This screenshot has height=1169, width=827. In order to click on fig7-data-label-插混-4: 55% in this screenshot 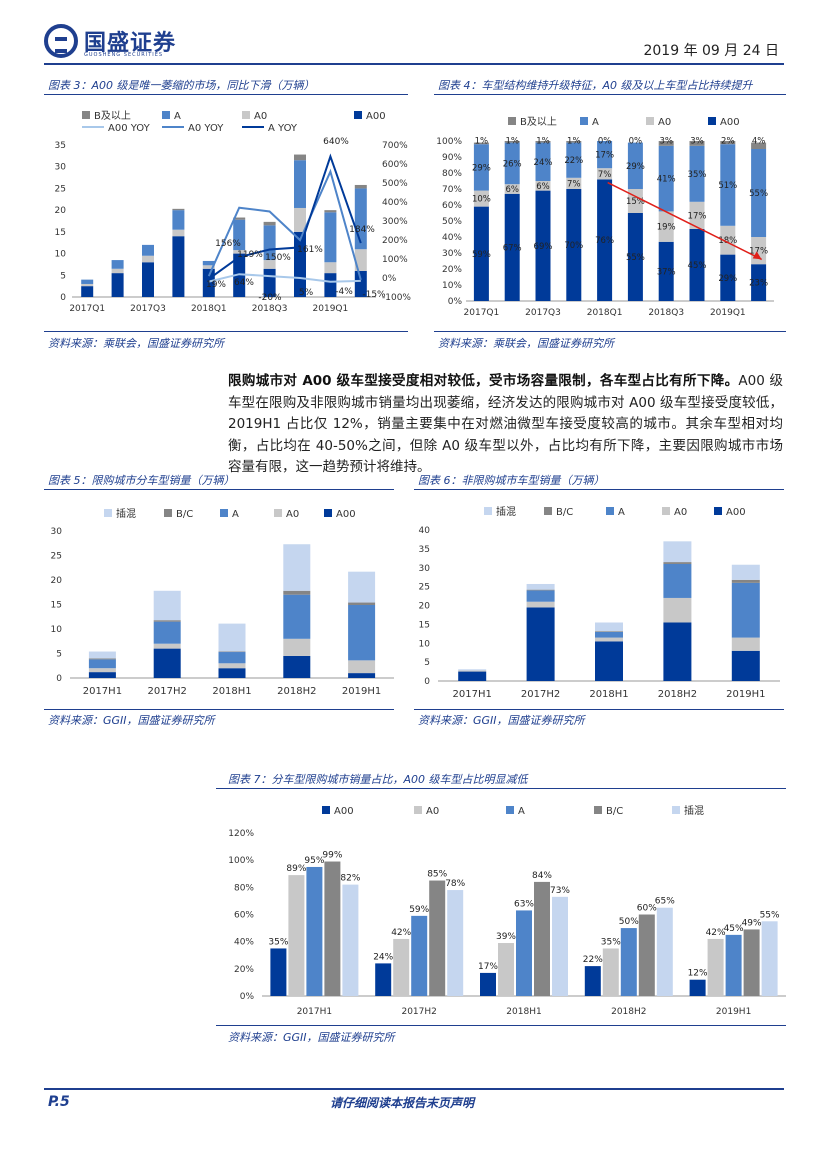, I will do `click(770, 915)`.